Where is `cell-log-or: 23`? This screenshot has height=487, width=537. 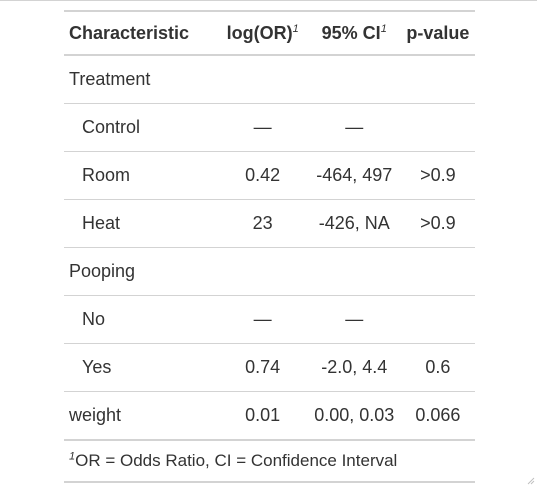
cell-log-or: 23 is located at coordinates (262, 223).